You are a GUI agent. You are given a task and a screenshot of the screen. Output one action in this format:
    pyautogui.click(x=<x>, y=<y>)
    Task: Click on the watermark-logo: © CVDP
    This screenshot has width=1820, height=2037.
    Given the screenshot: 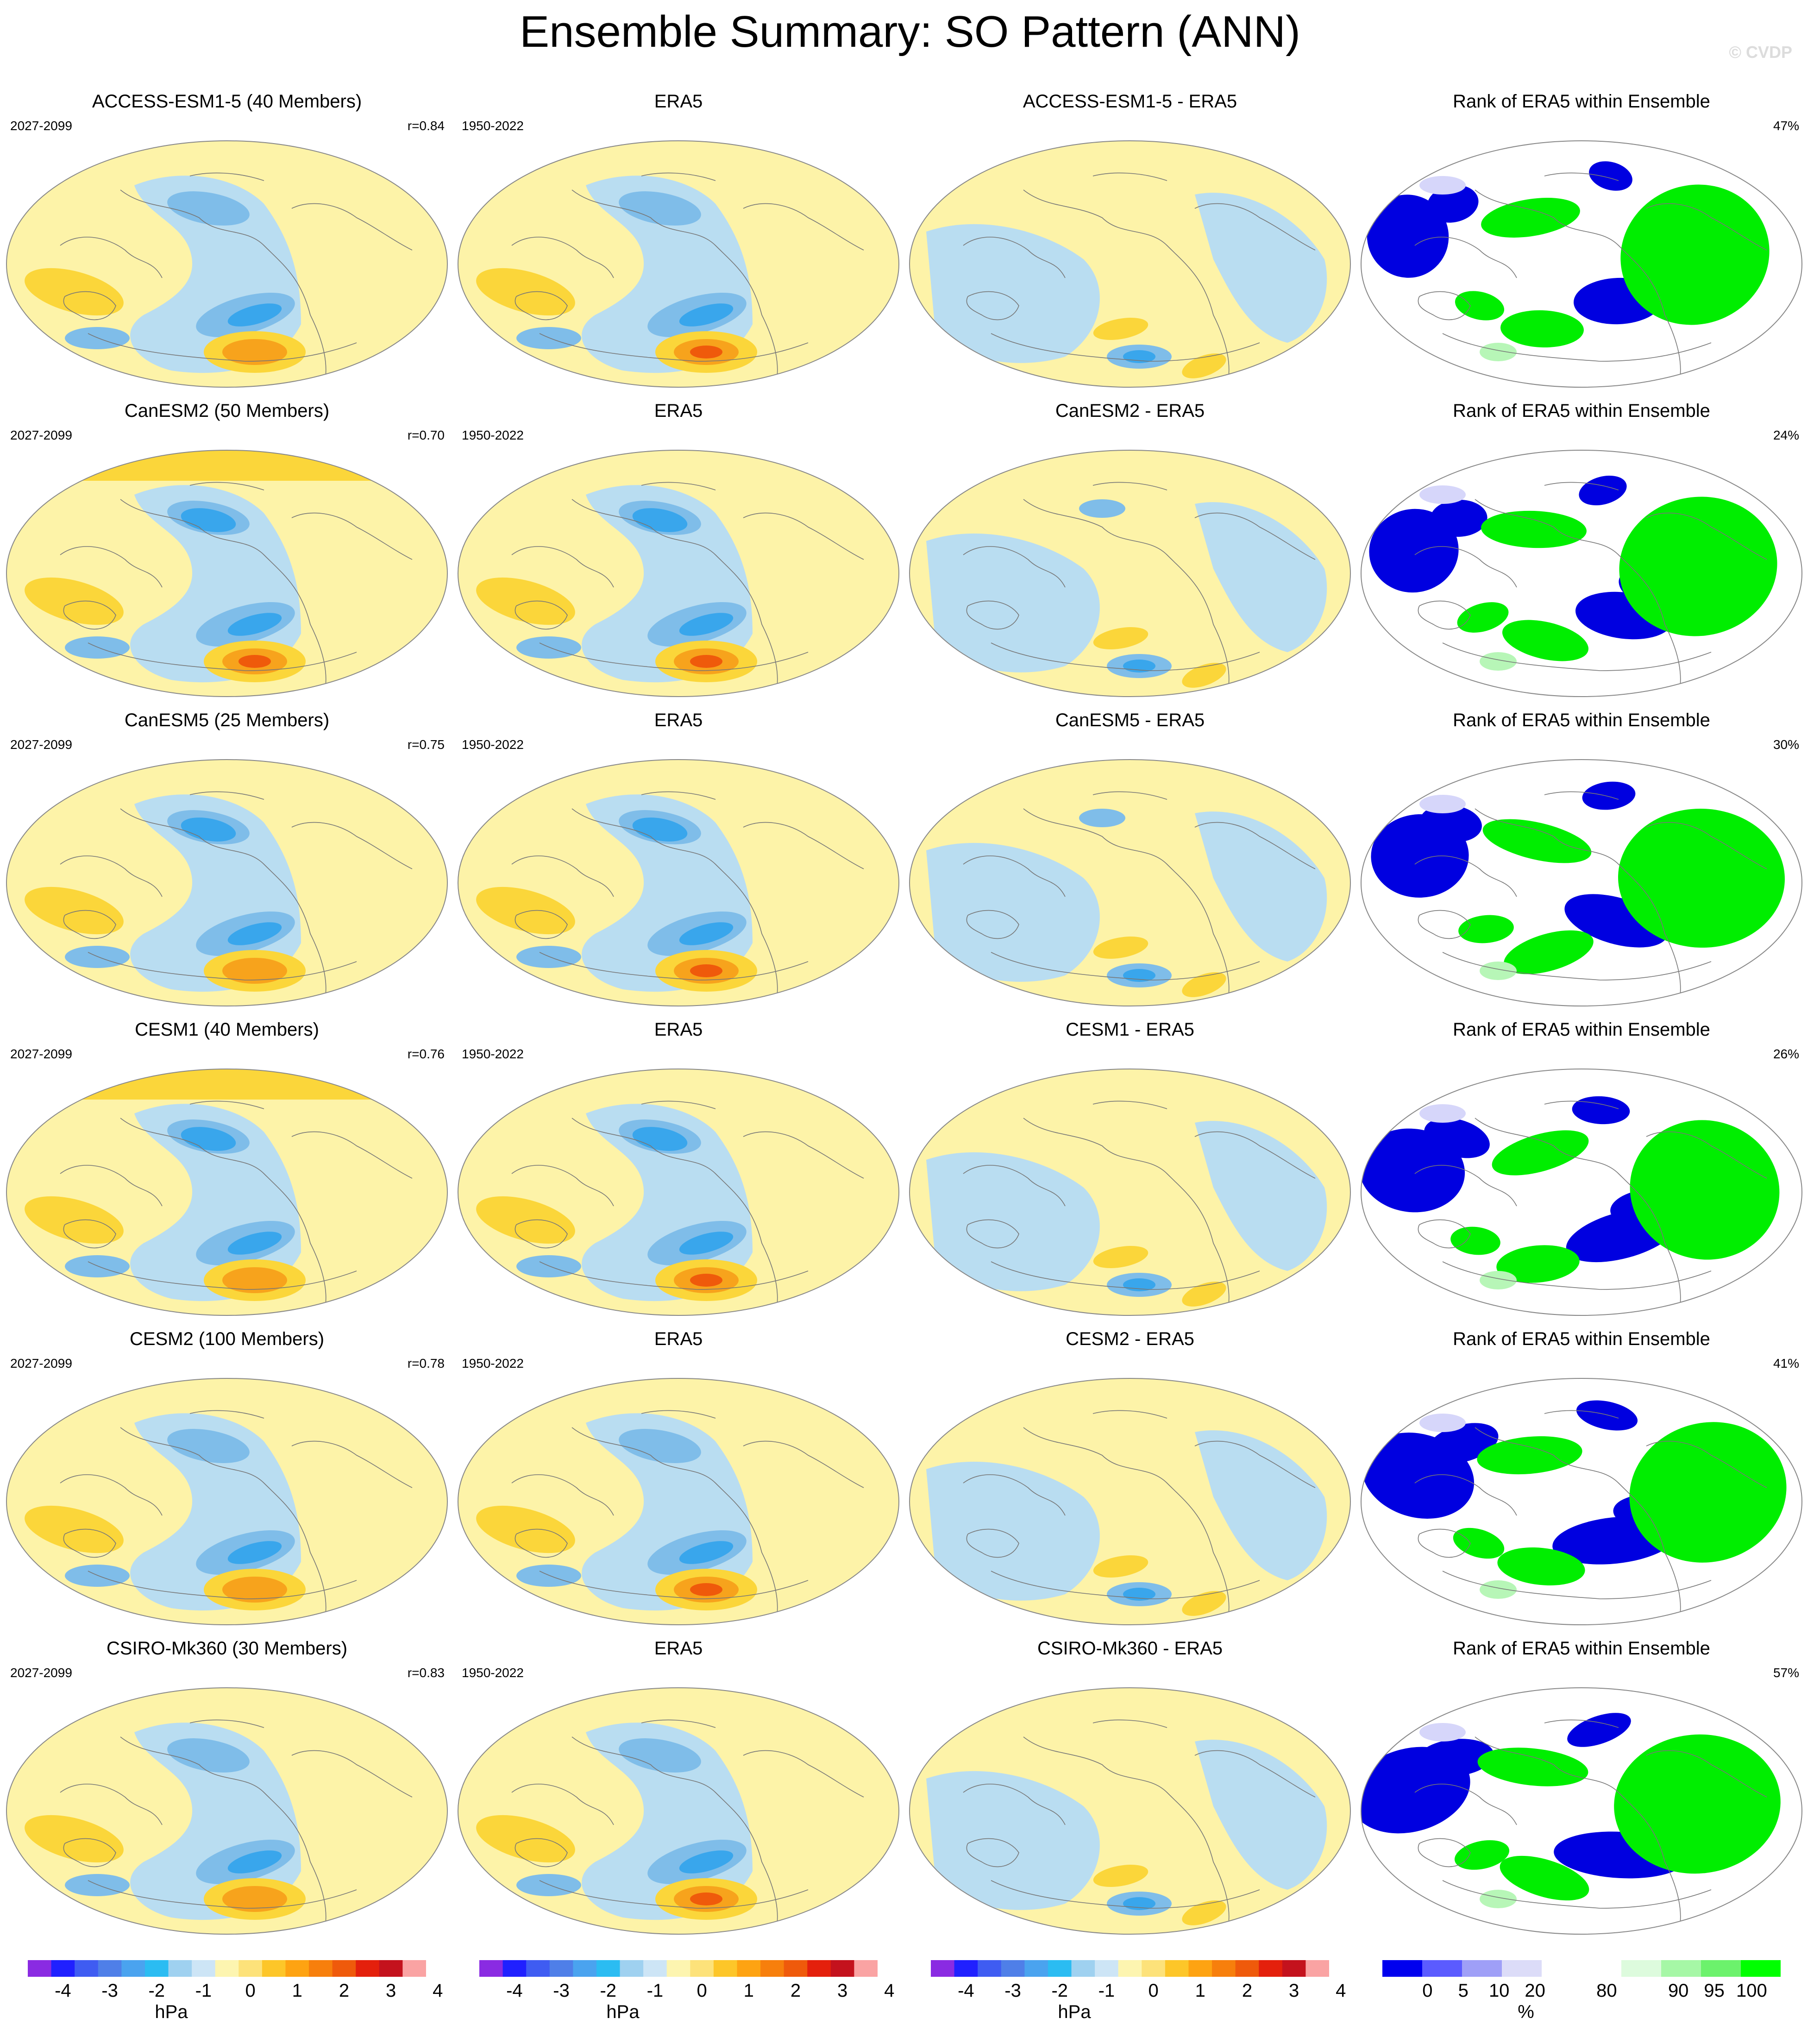 What is the action you would take?
    pyautogui.click(x=1760, y=52)
    